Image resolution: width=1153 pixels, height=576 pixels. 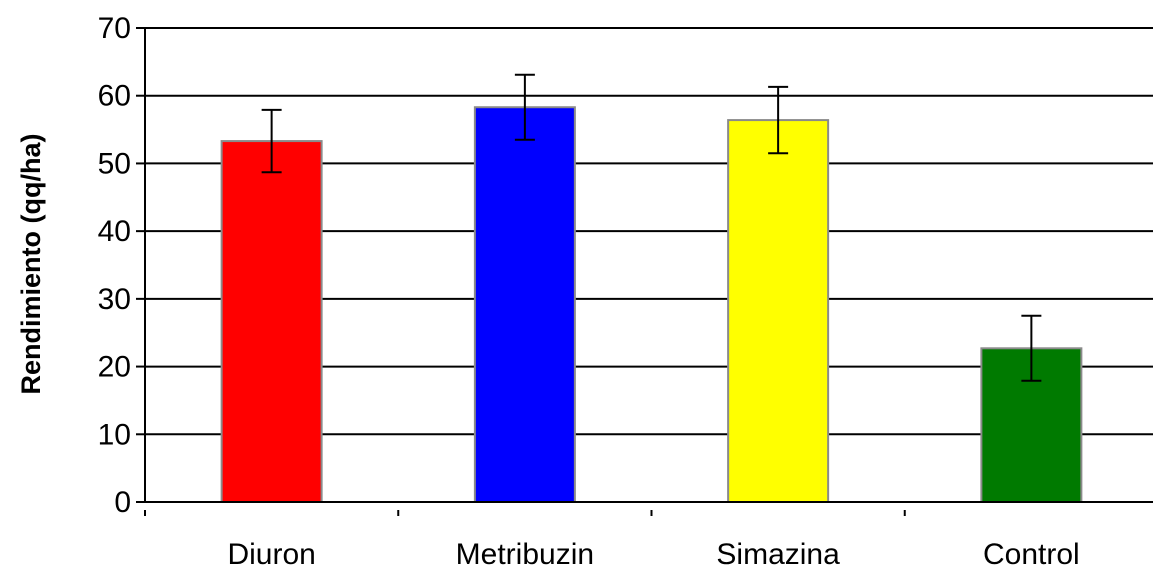 I want to click on x-tick-label: Simazina, so click(x=778, y=554).